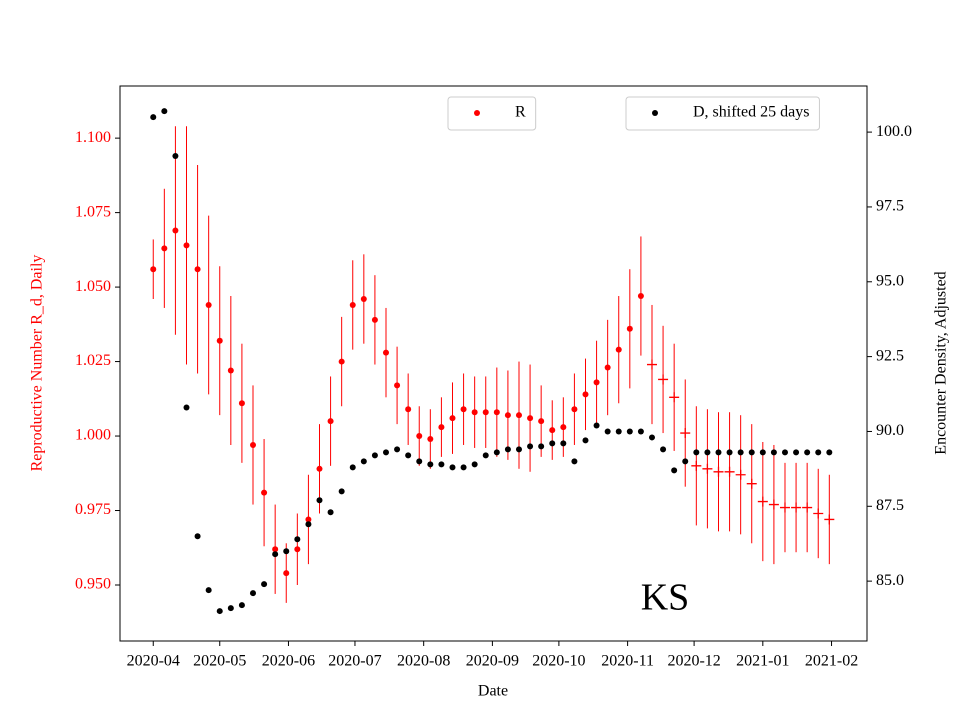  I want to click on y-tick-label: 0.975, so click(93, 509).